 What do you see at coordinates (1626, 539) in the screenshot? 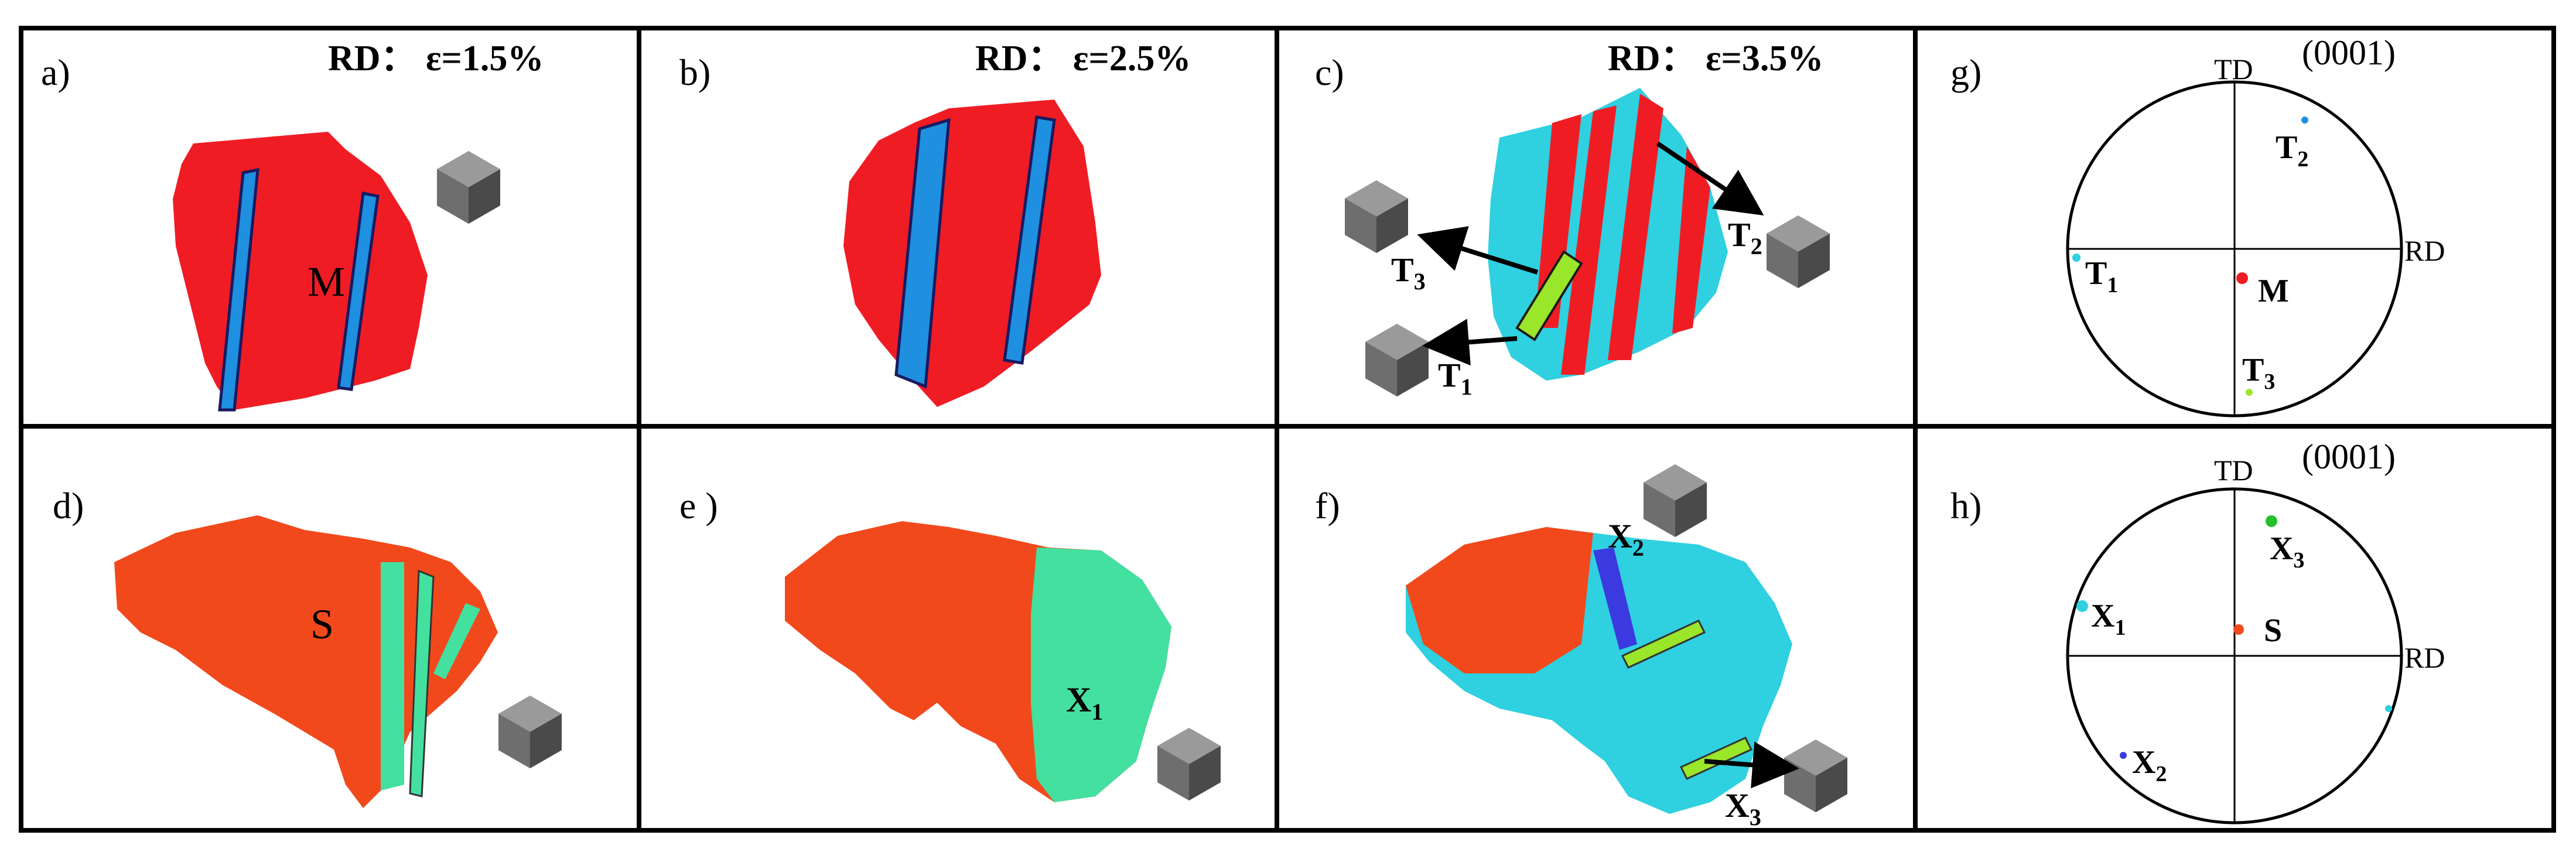
I see `twin-label: X2` at bounding box center [1626, 539].